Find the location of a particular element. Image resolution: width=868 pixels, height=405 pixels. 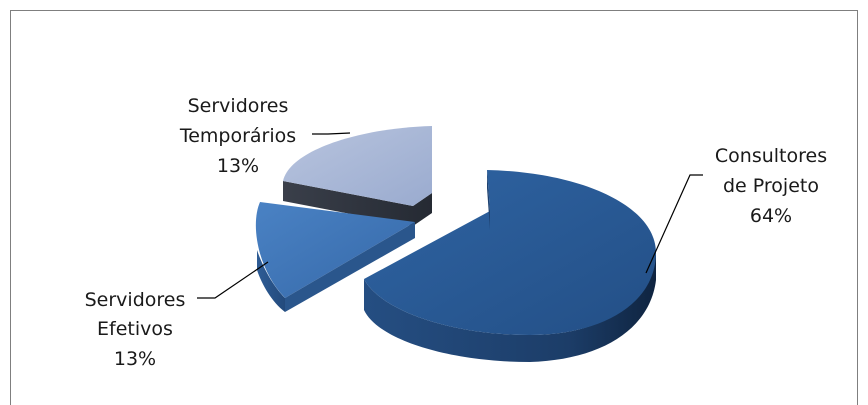

label-consultores-percent: 64% is located at coordinates (771, 216).